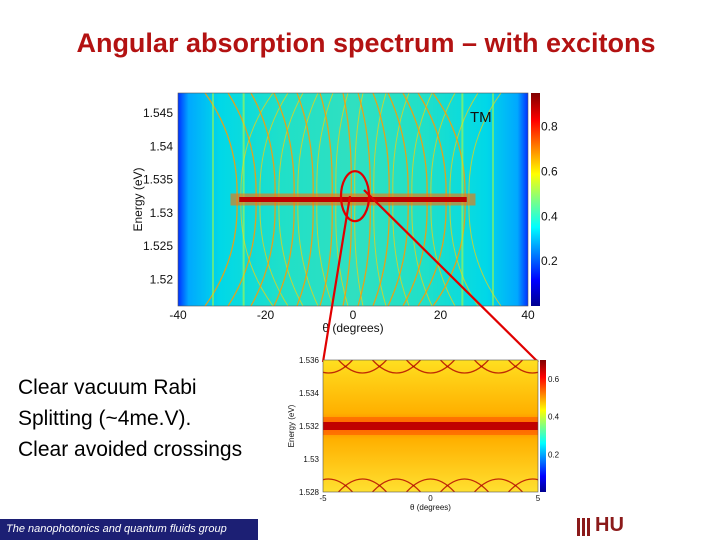 The width and height of the screenshot is (720, 540). What do you see at coordinates (105, 418) in the screenshot?
I see `caption-line-2: Splitting (~4me.V).` at bounding box center [105, 418].